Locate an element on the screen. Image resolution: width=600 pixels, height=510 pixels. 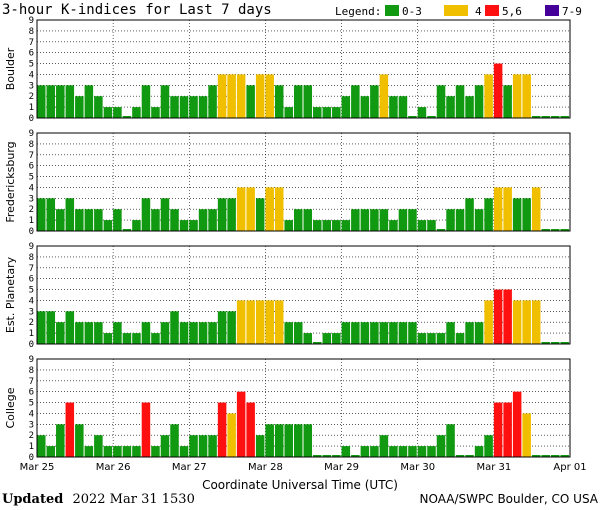
x-tick-label: Apr 01 is located at coordinates (569, 467).